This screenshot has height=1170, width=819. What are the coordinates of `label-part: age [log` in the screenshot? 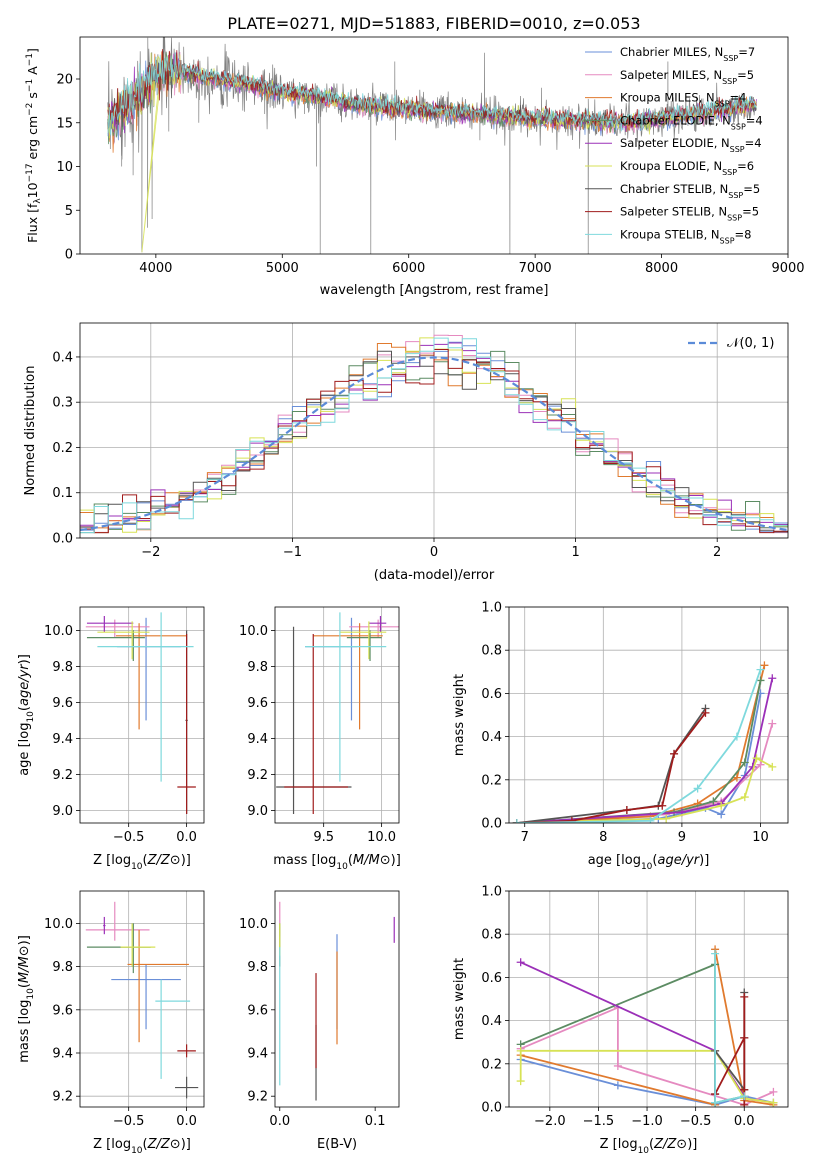 It's located at (614, 860).